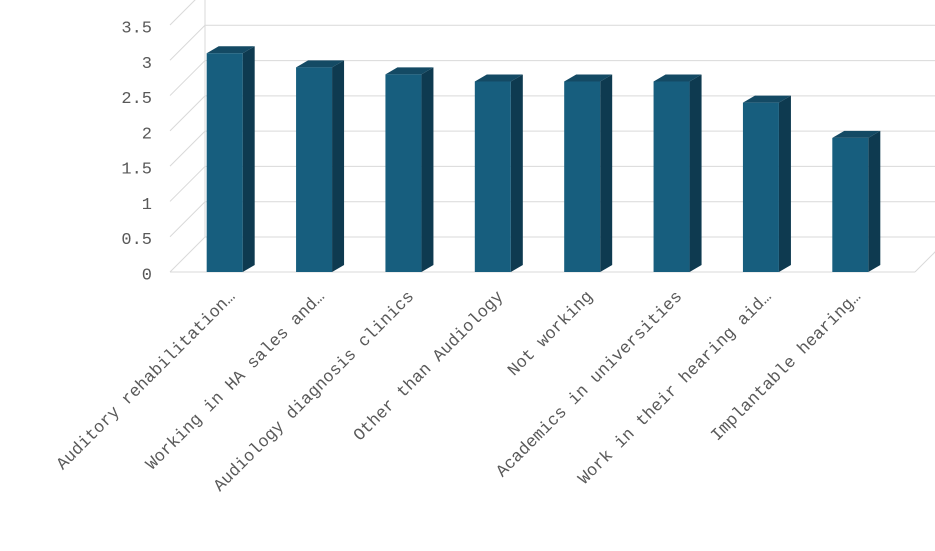  I want to click on x-tick-label: Academics in universities, so click(590, 385).